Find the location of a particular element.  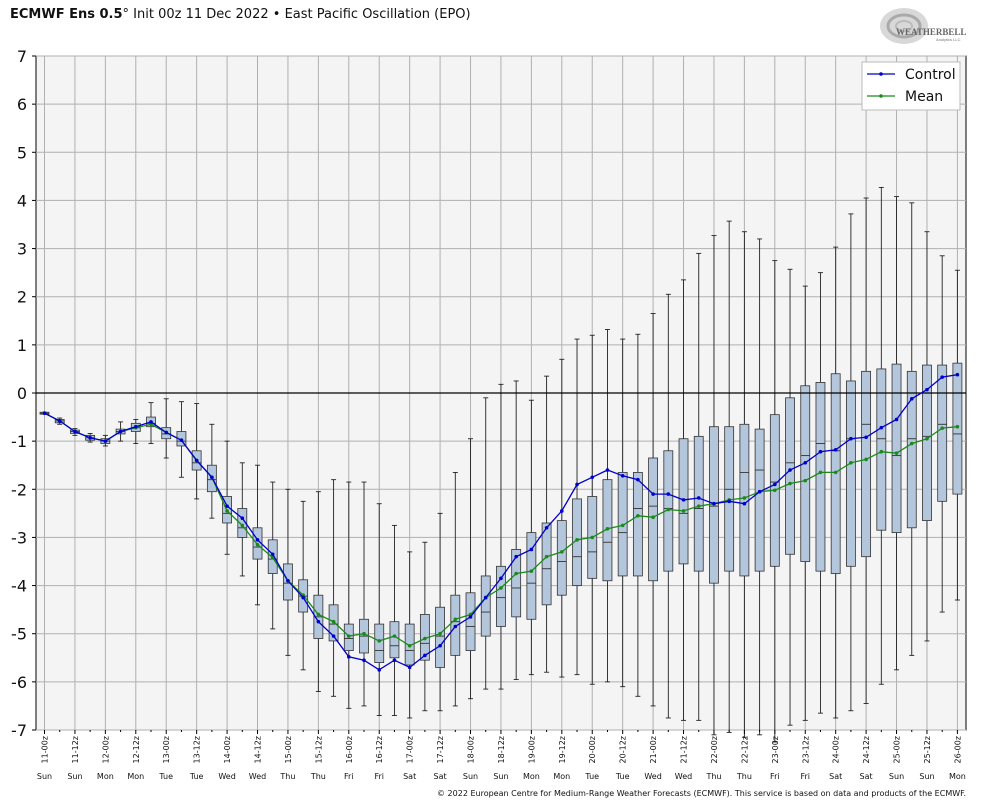

x-day-label: Fri is located at coordinates (775, 776).